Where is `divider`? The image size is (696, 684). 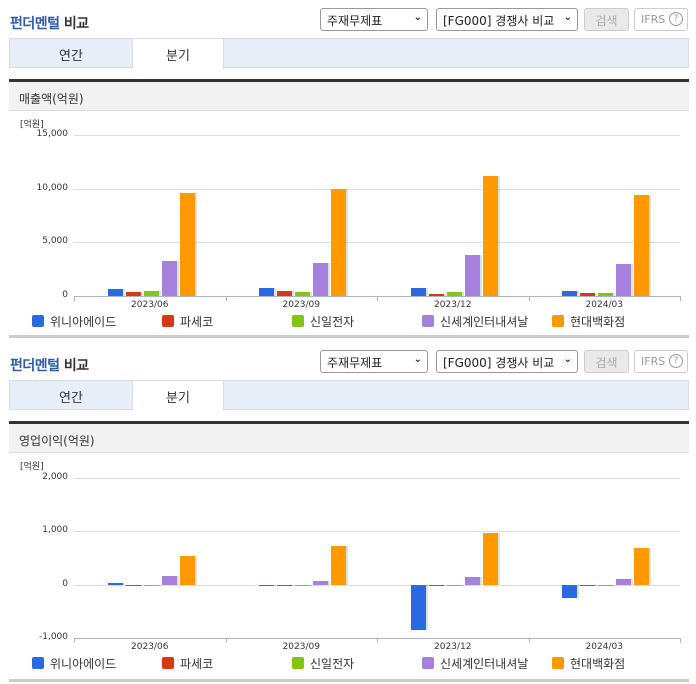
divider is located at coordinates (349, 680).